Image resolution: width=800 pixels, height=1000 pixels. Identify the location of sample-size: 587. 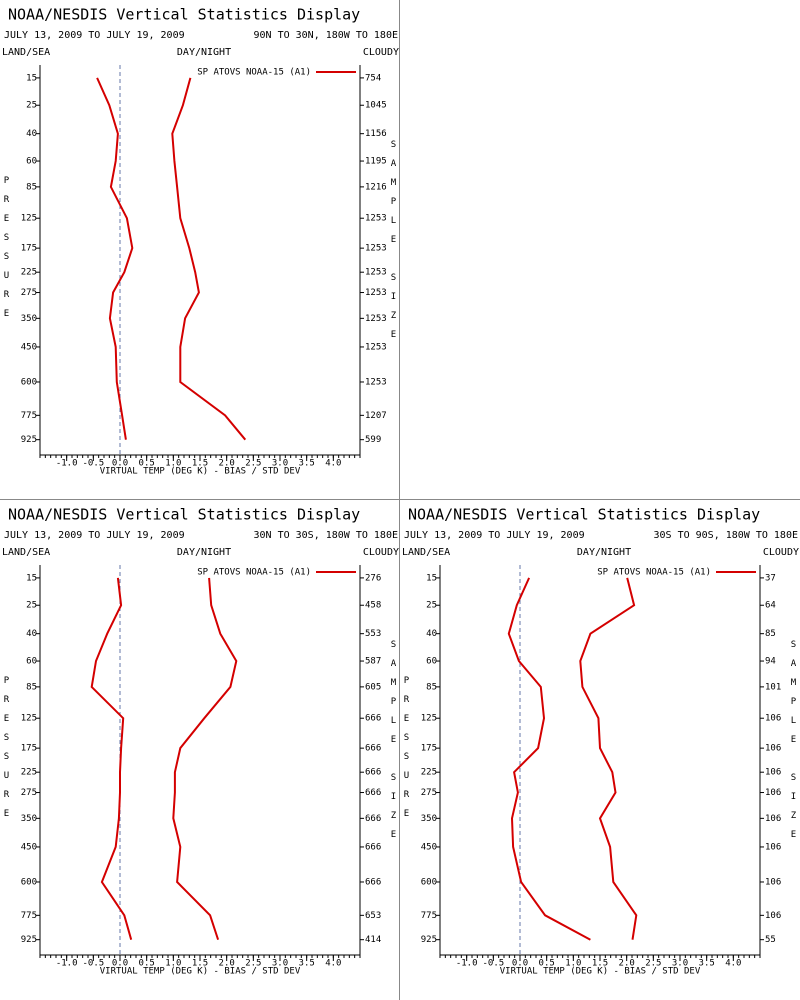
(373, 662).